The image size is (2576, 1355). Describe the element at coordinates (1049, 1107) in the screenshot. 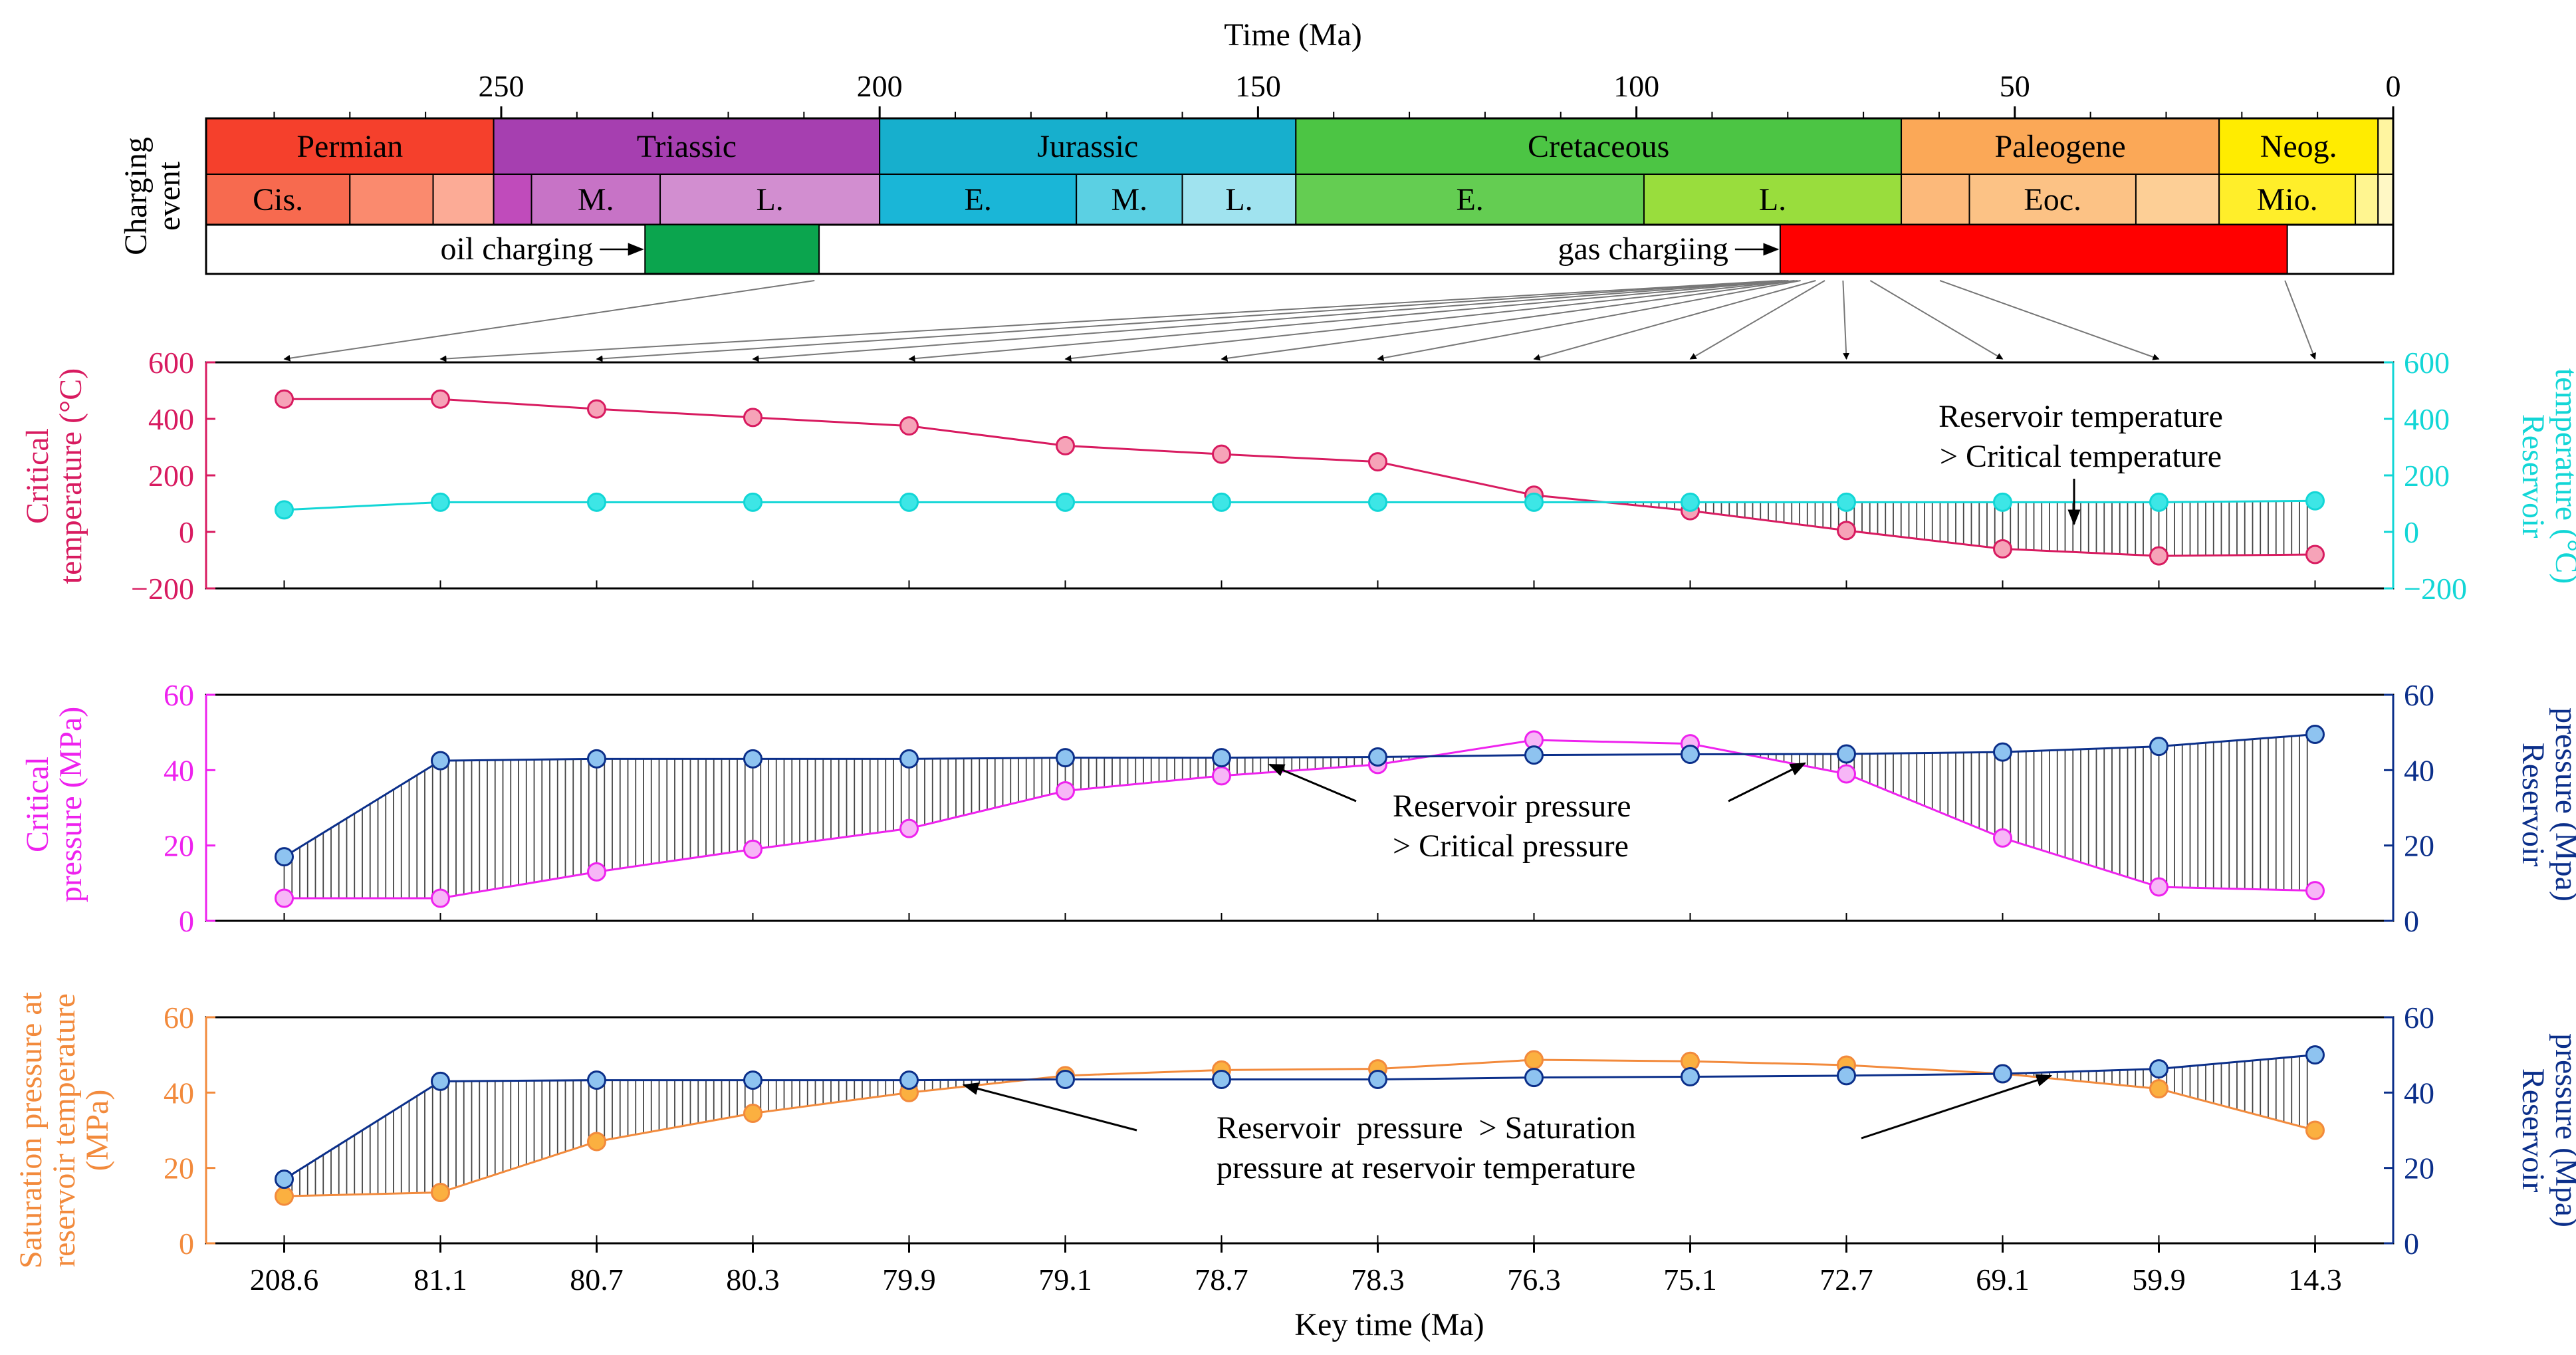

I see `saturation-pressure-annotation-arrow-left` at that location.